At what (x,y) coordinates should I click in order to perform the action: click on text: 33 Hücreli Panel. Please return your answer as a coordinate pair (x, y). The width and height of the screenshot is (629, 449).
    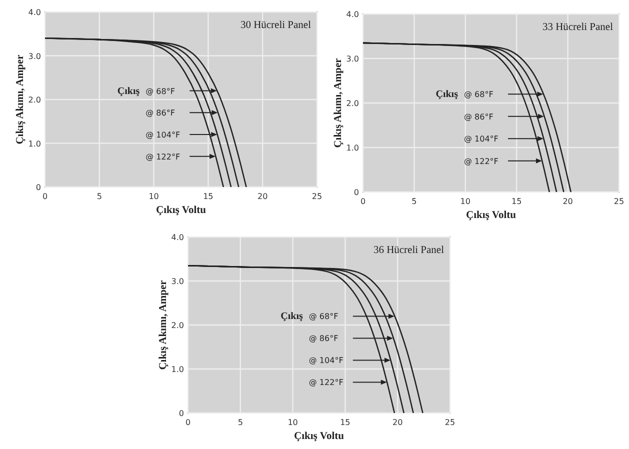
    Looking at the image, I should click on (578, 27).